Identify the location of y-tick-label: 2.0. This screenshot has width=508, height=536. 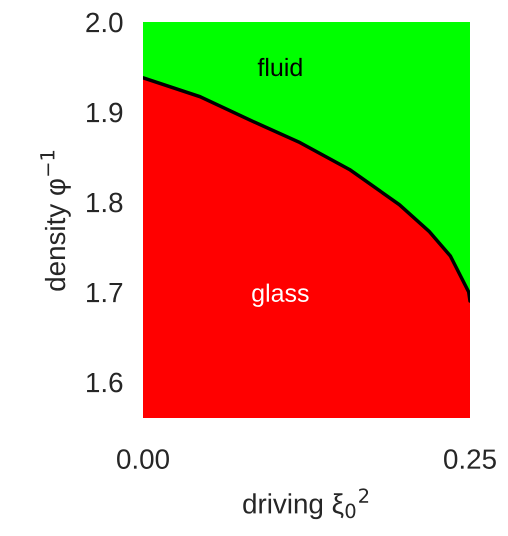
(104, 22).